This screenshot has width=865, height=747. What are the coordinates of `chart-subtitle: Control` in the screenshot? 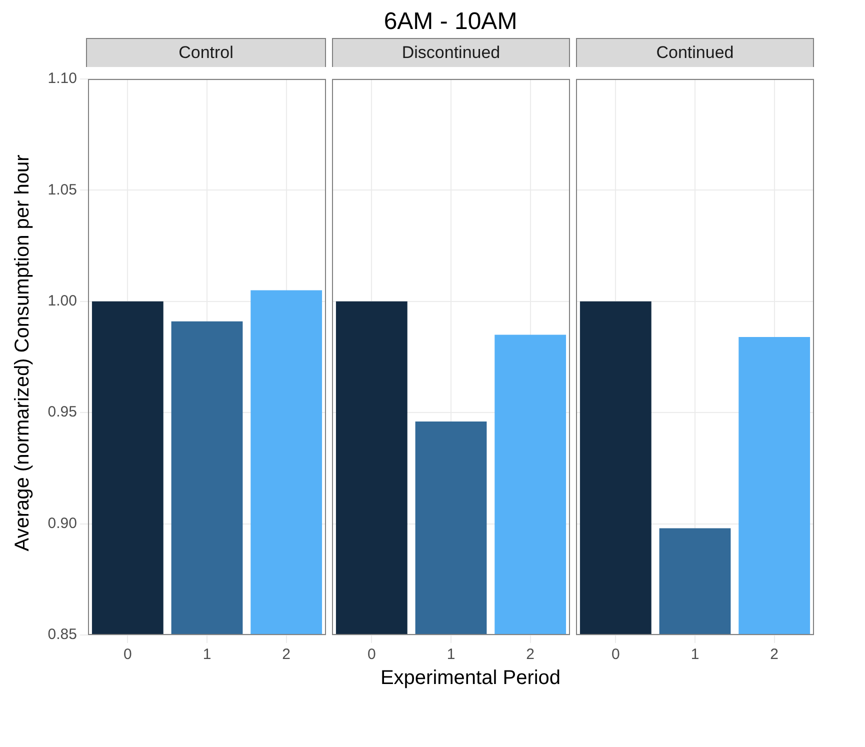 It's located at (206, 52).